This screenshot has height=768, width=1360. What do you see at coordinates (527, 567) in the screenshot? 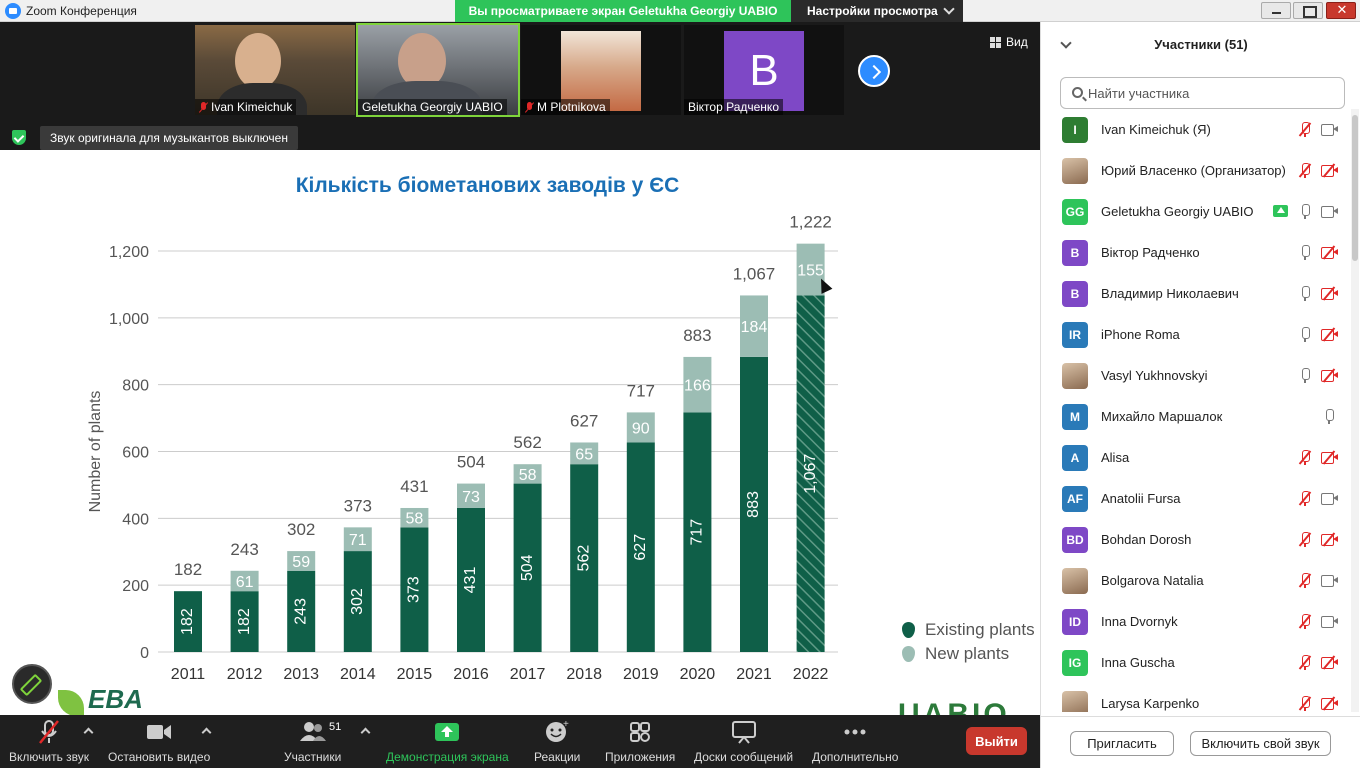
I see `bar-existing-label: 504` at bounding box center [527, 567].